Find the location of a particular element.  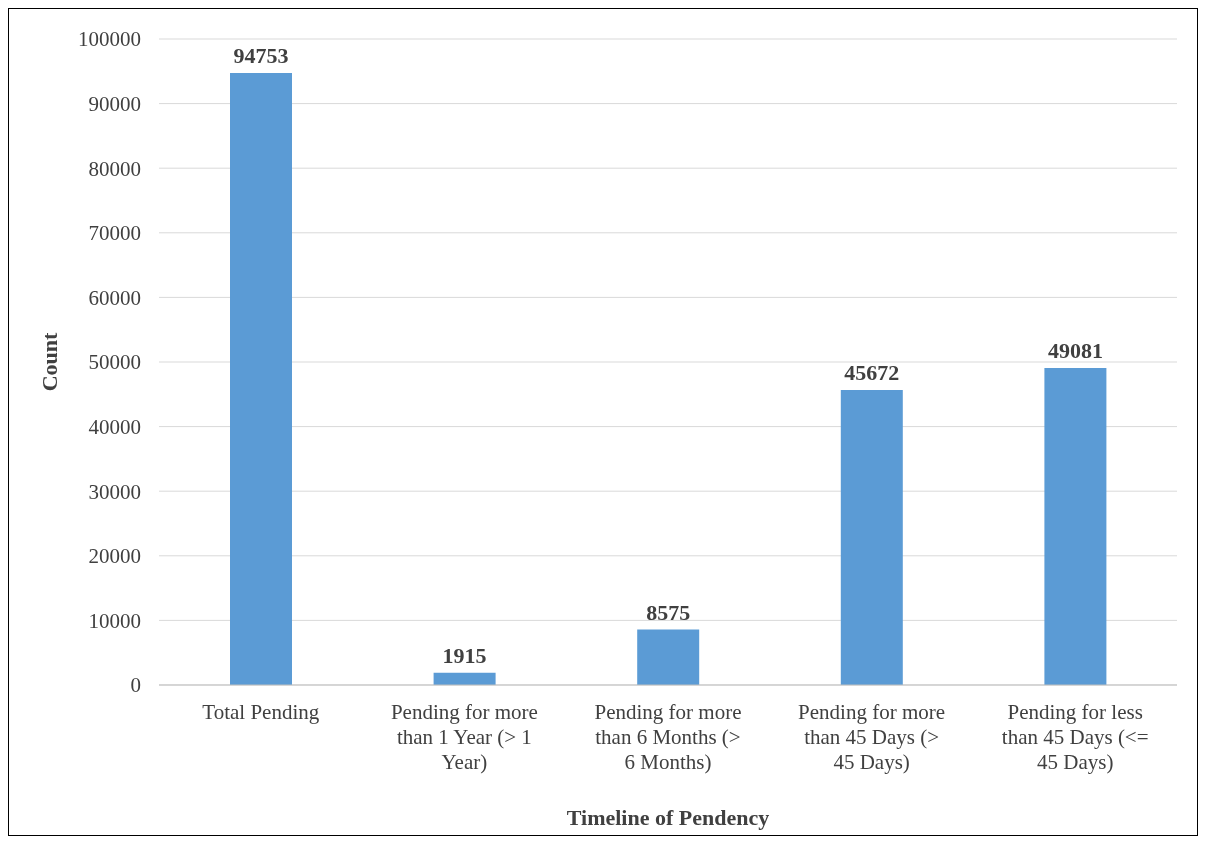

data-label: 49081 is located at coordinates (1075, 350).